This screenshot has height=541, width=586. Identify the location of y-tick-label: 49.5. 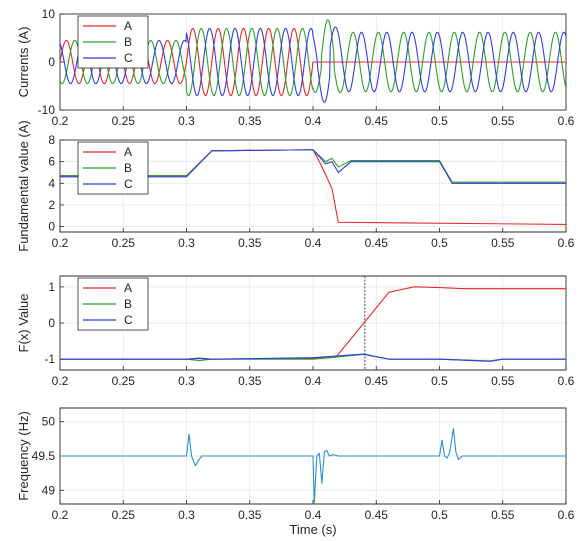
(44, 456).